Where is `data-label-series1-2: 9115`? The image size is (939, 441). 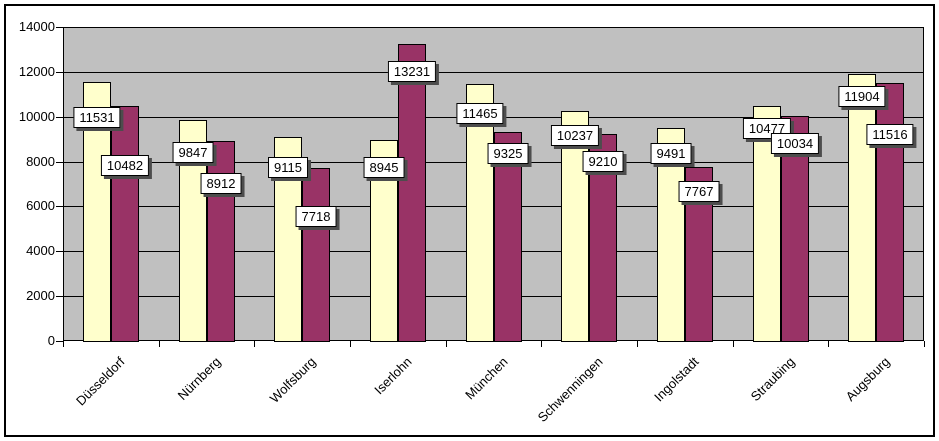 data-label-series1-2: 9115 is located at coordinates (288, 167).